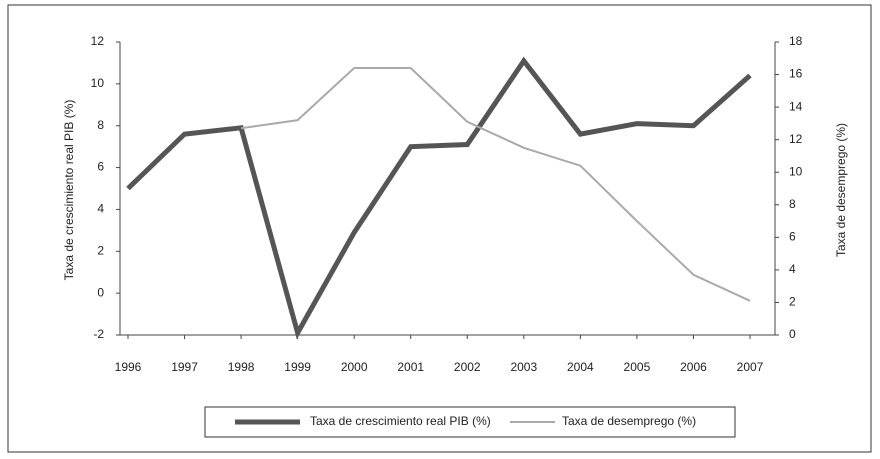 The width and height of the screenshot is (880, 459). I want to click on y2-tick-label: 16, so click(796, 74).